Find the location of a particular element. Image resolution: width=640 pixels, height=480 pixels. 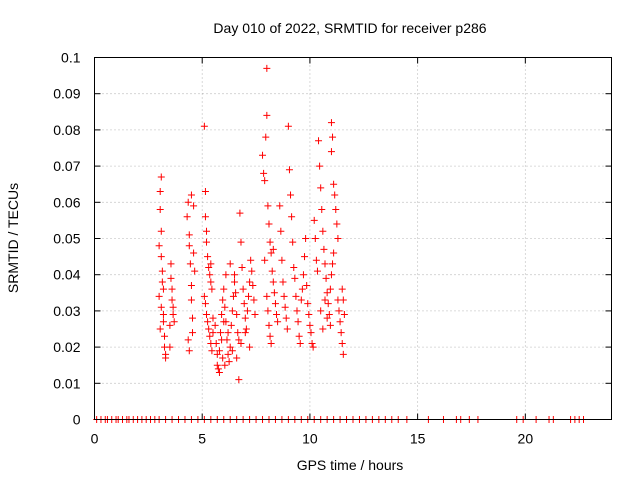

y-tick-label: 0.02 is located at coordinates (66, 347).